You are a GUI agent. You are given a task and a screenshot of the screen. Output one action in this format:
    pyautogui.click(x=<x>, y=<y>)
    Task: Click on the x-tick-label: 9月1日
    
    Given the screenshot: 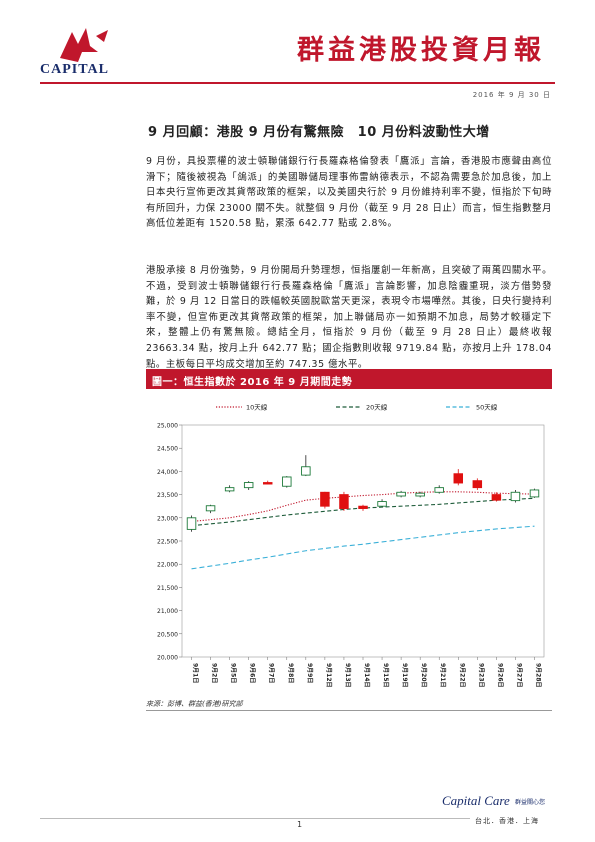 What is the action you would take?
    pyautogui.click(x=196, y=673)
    